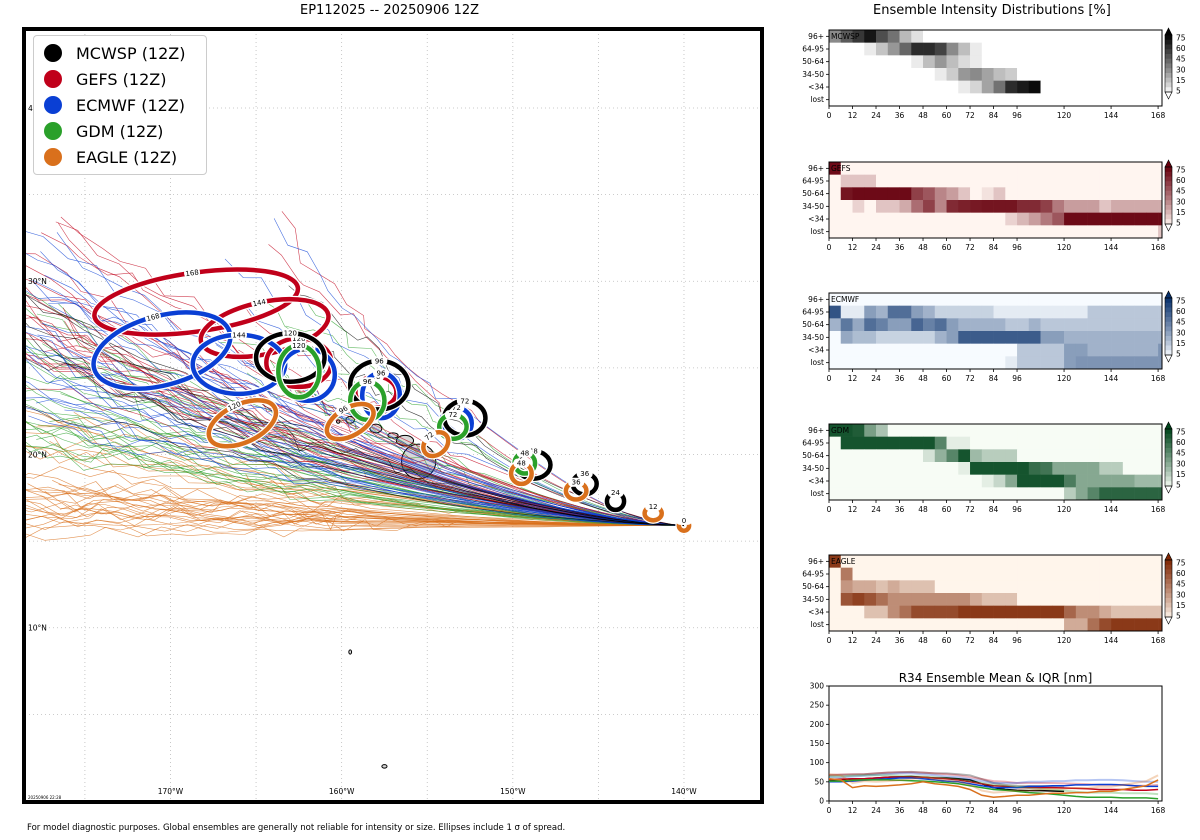 The image size is (1200, 840). I want to click on lat-label: 20°N, so click(37, 454).